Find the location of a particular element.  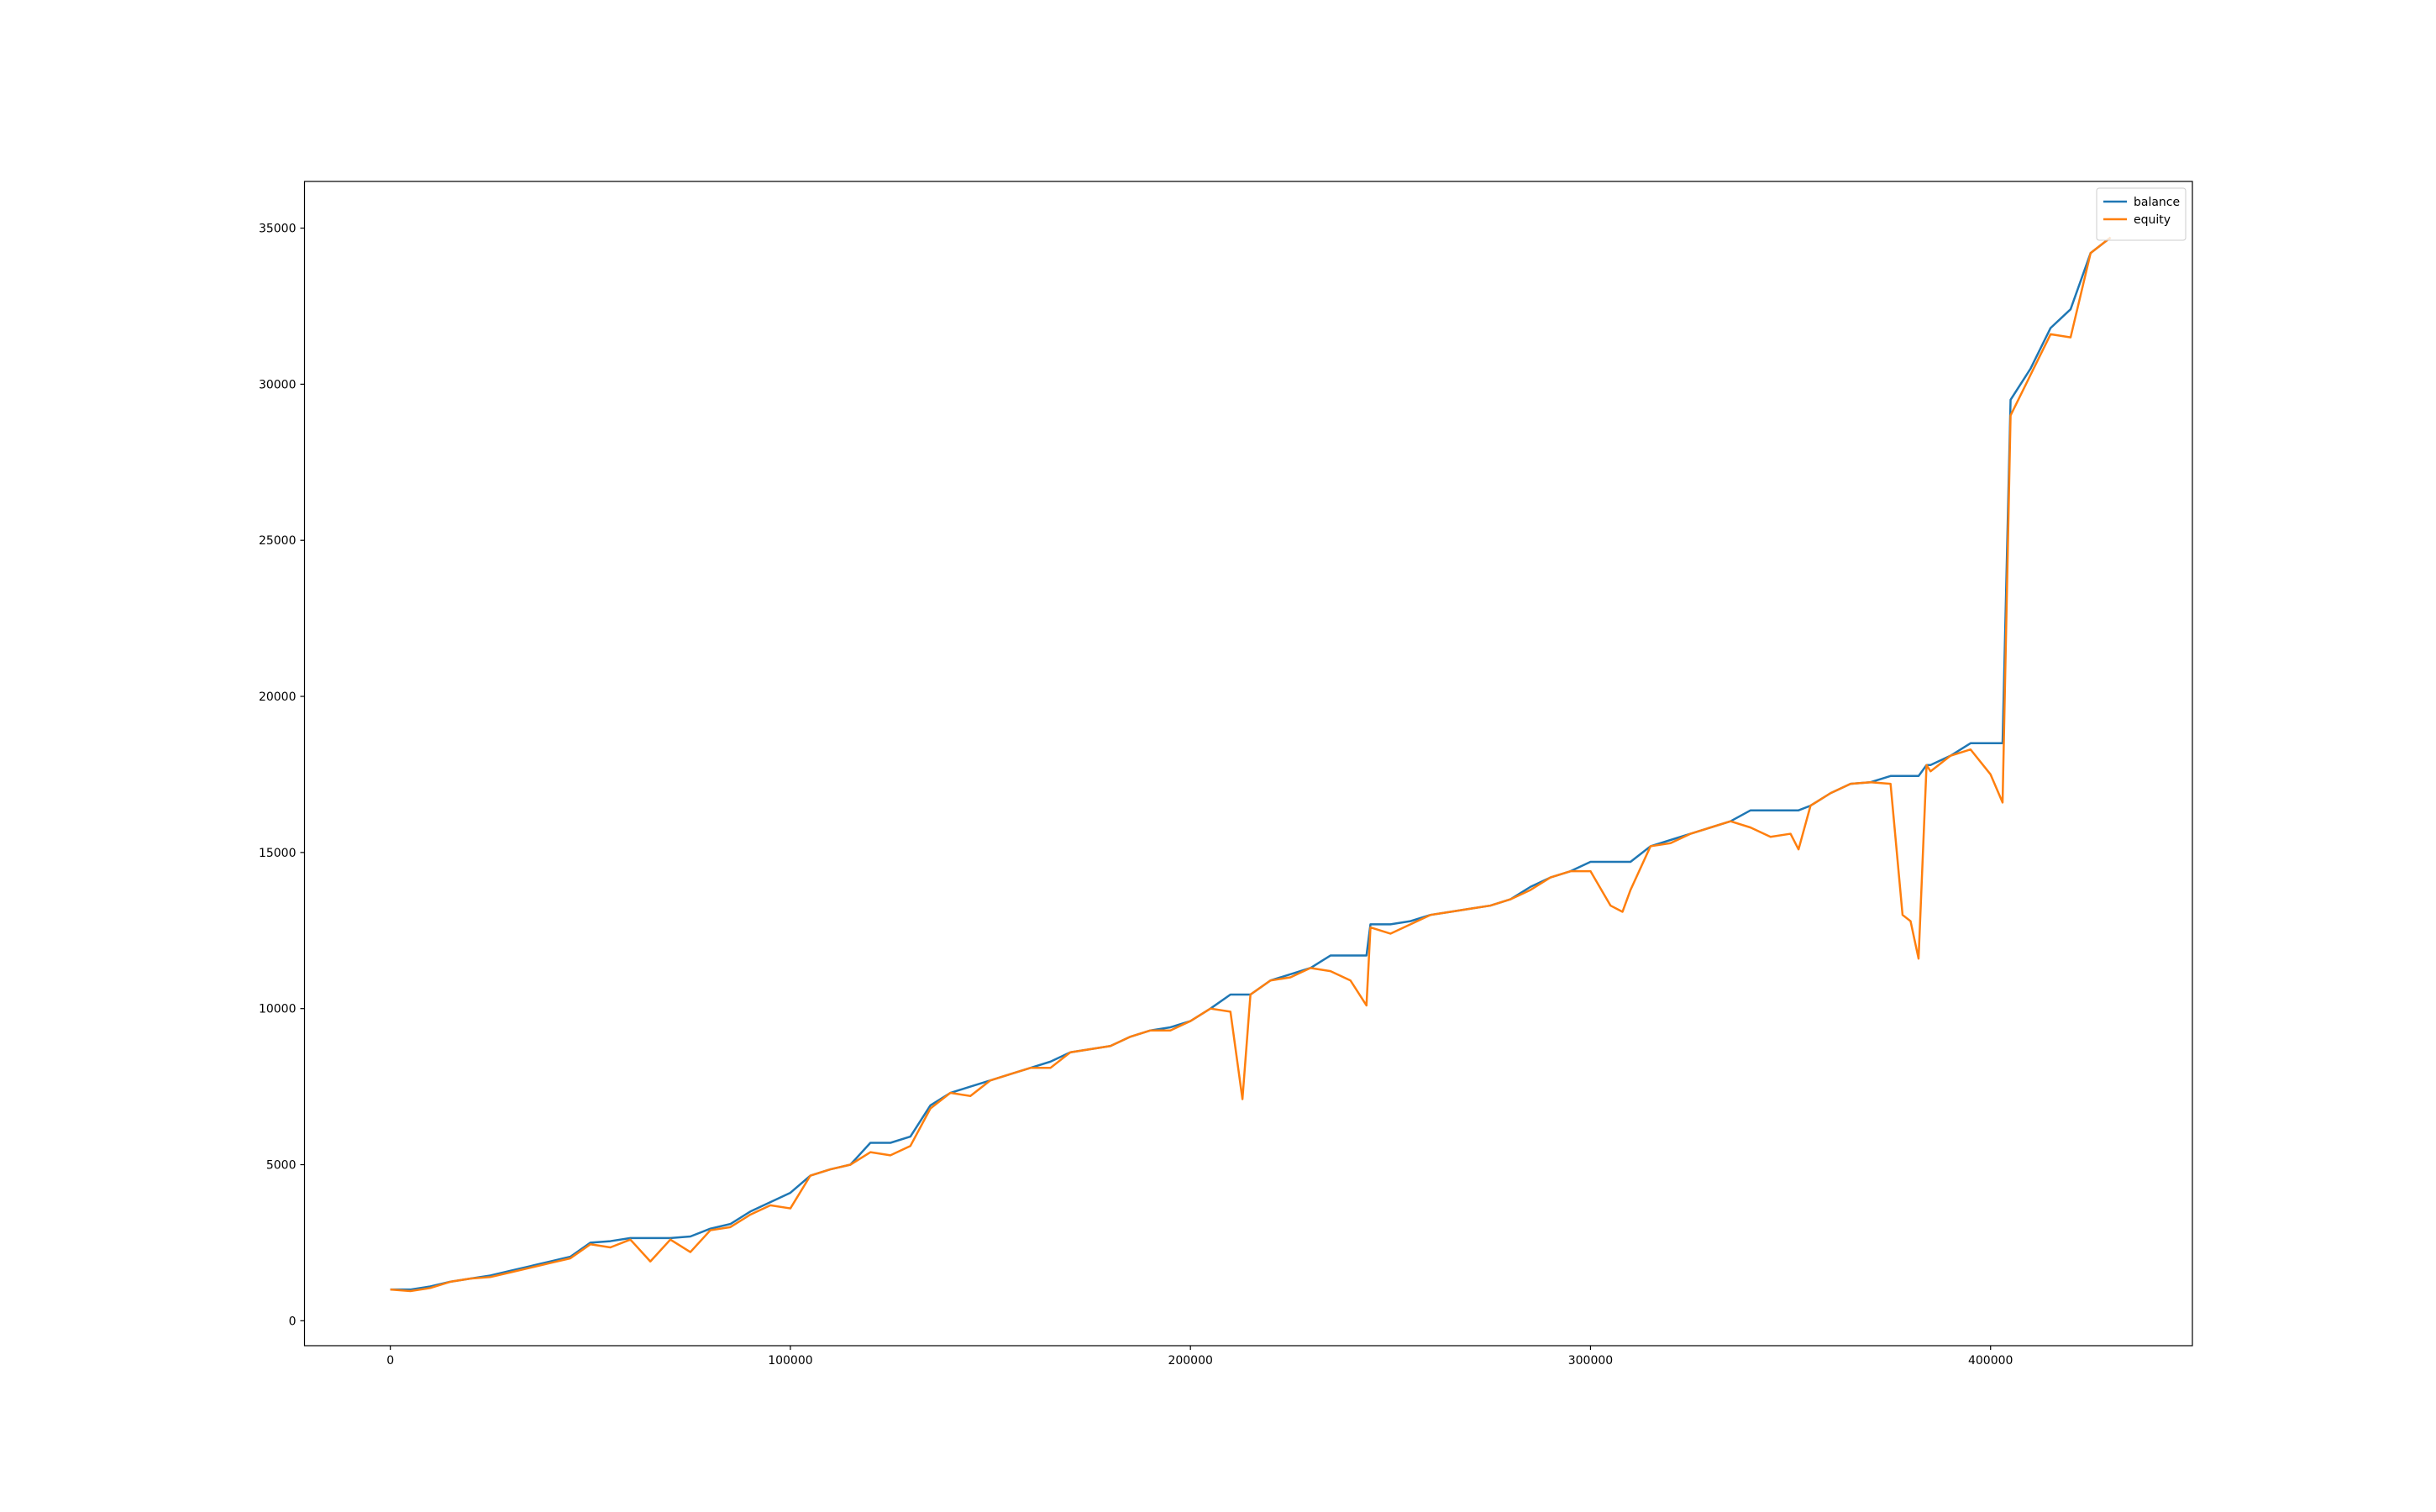

x-tick-label: 200000 is located at coordinates (1190, 1361).